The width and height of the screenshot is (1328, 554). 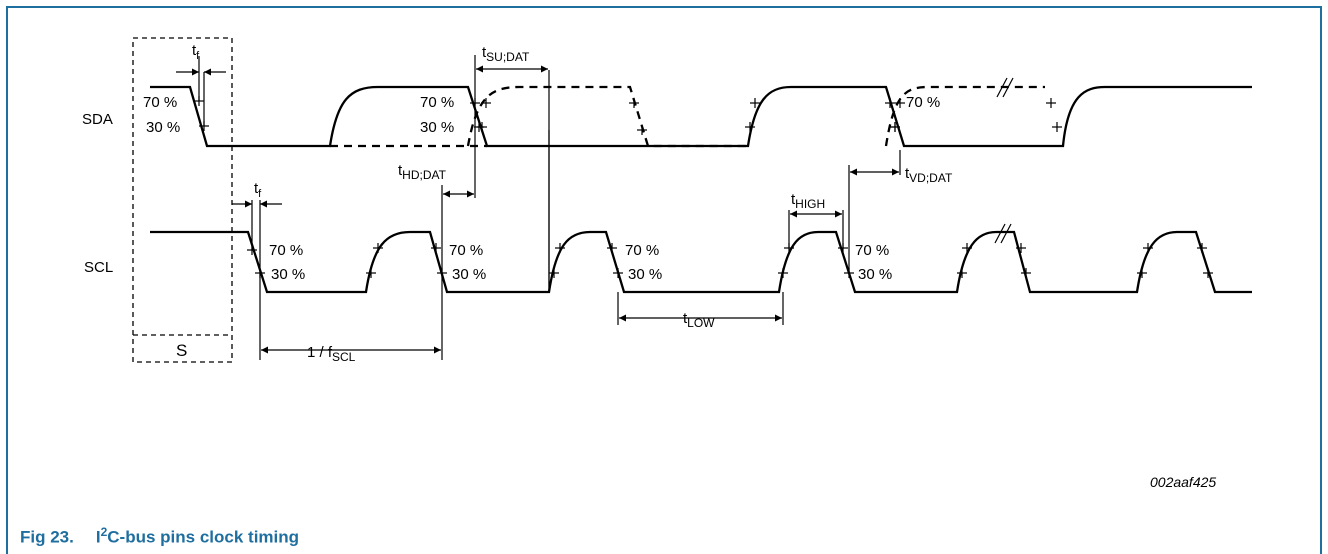 What do you see at coordinates (196, 52) in the screenshot?
I see `tf-sda-label: tf` at bounding box center [196, 52].